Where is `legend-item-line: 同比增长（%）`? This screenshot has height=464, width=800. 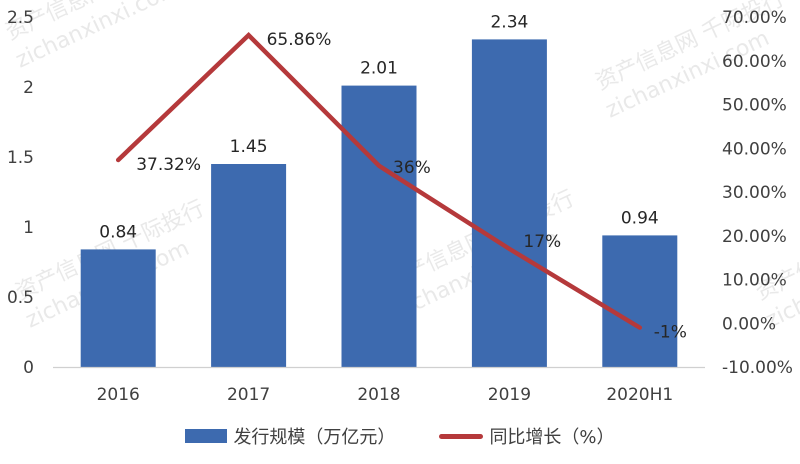 legend-item-line: 同比增长（%） is located at coordinates (527, 436).